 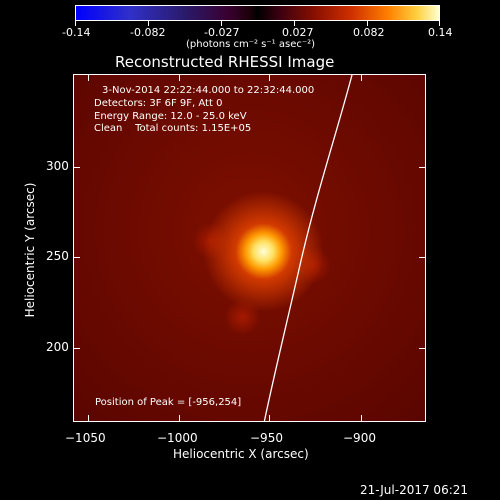 What do you see at coordinates (225, 62) in the screenshot?
I see `plot-title: Reconstructed RHESSI Image` at bounding box center [225, 62].